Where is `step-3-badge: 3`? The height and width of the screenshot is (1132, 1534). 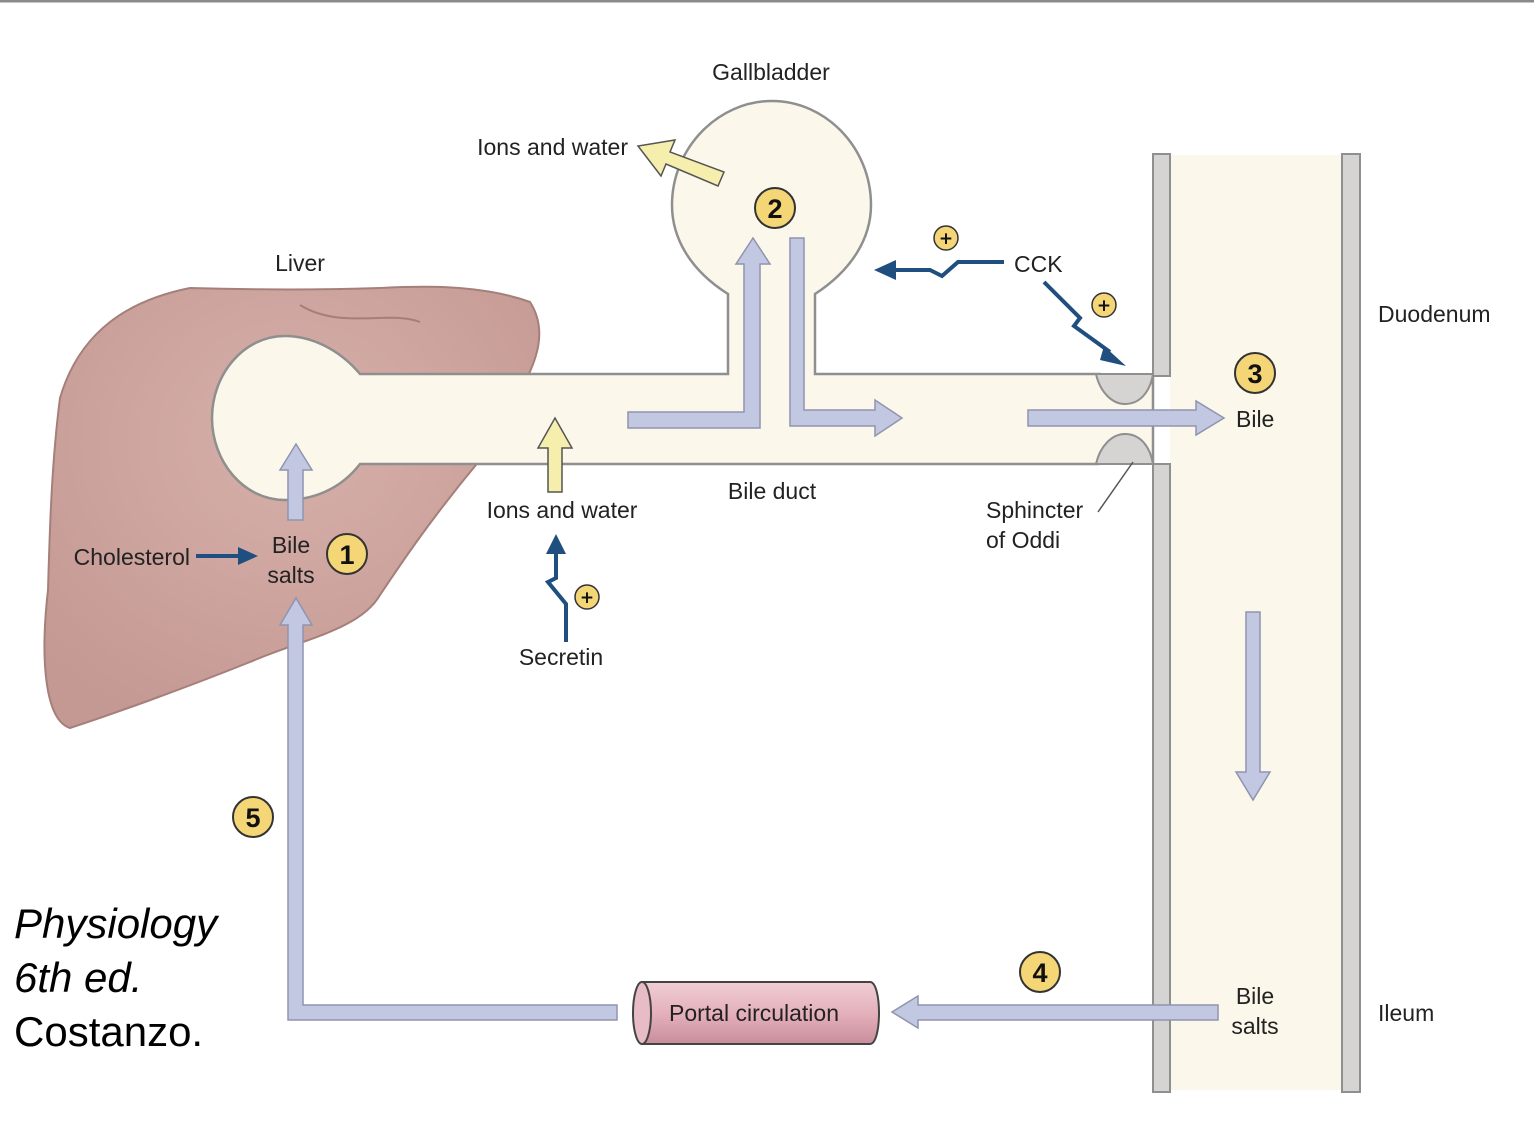 step-3-badge: 3 is located at coordinates (1255, 373).